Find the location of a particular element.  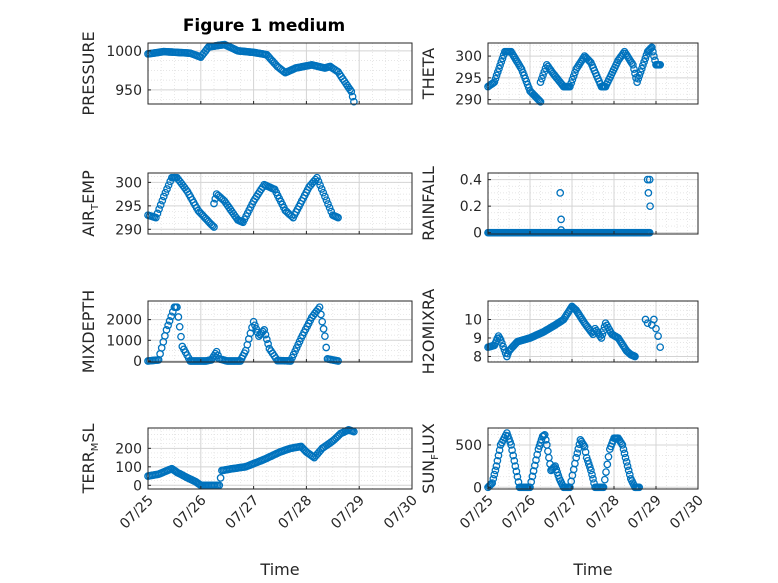

x-tick-label: 07/27 is located at coordinates (243, 513).